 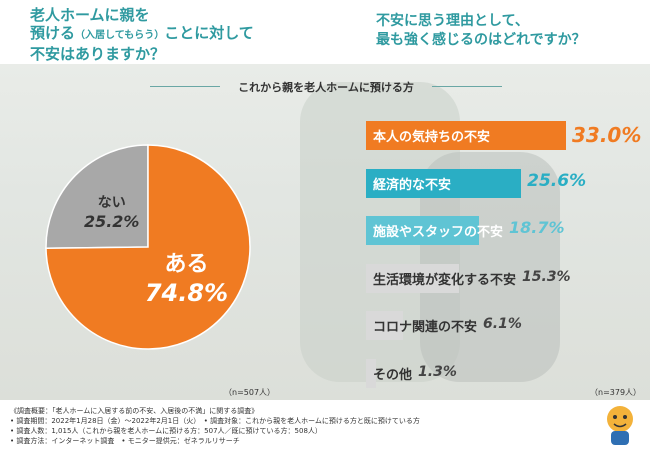 What do you see at coordinates (412, 185) in the screenshot?
I see `bar-label: 経済的な不安` at bounding box center [412, 185].